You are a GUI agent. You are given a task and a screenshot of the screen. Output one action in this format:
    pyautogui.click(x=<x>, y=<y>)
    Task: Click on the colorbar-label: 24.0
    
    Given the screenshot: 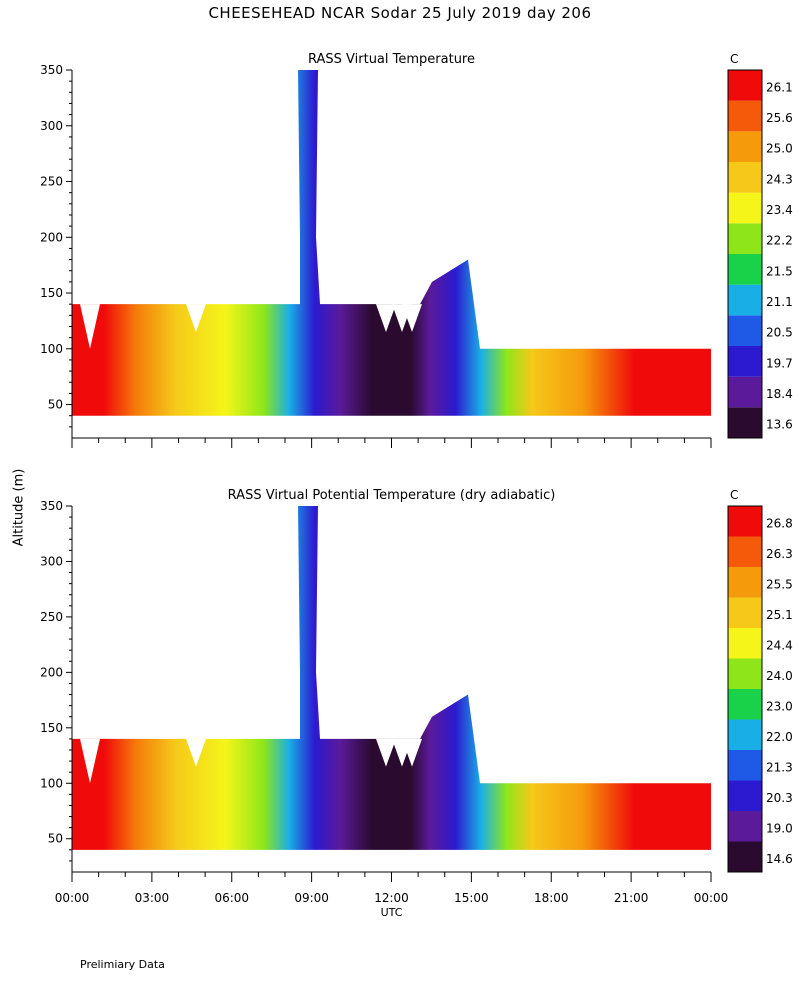 What is the action you would take?
    pyautogui.click(x=779, y=676)
    